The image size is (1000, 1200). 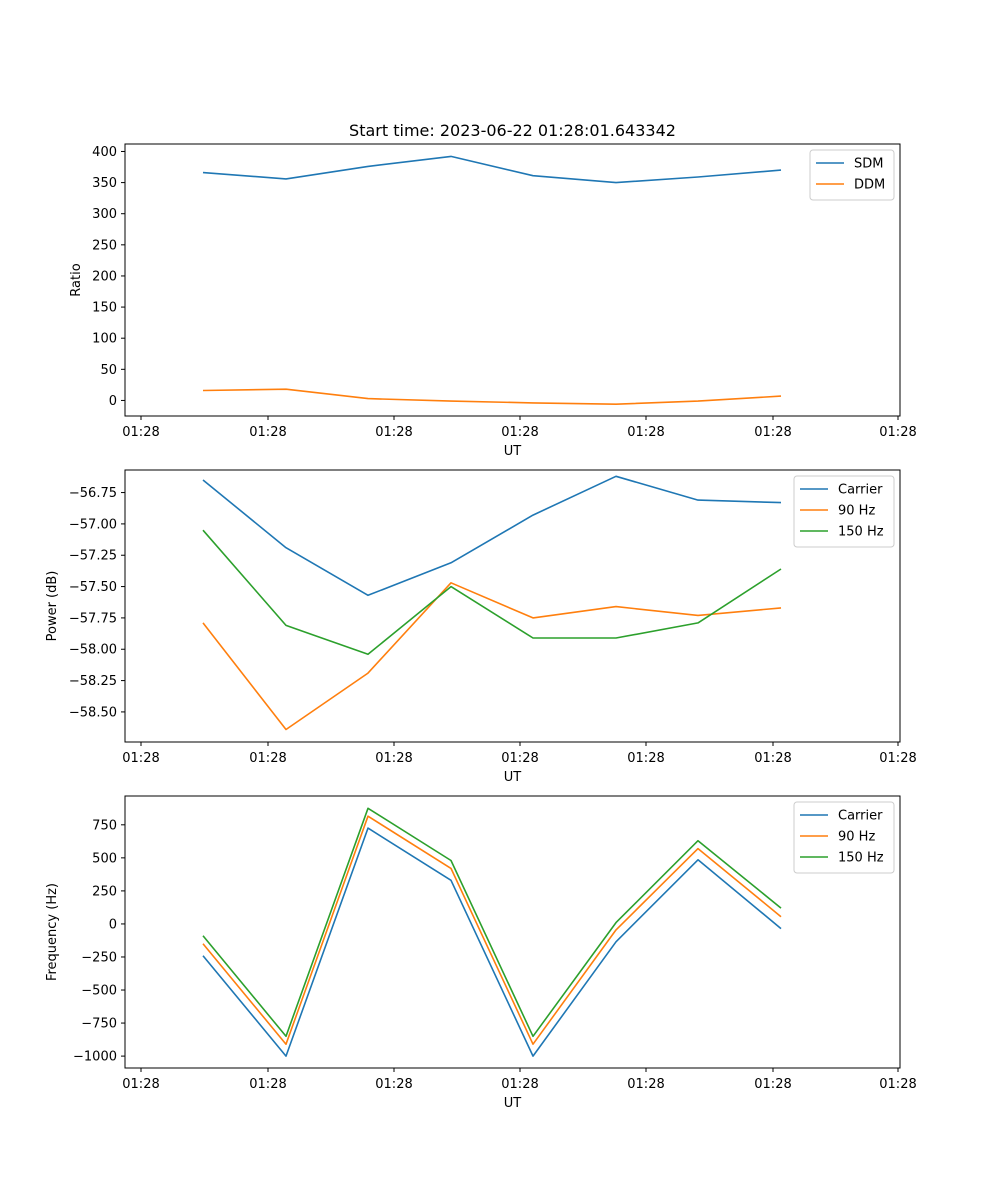 What do you see at coordinates (93, 524) in the screenshot?
I see `y-tick-label: −57.00` at bounding box center [93, 524].